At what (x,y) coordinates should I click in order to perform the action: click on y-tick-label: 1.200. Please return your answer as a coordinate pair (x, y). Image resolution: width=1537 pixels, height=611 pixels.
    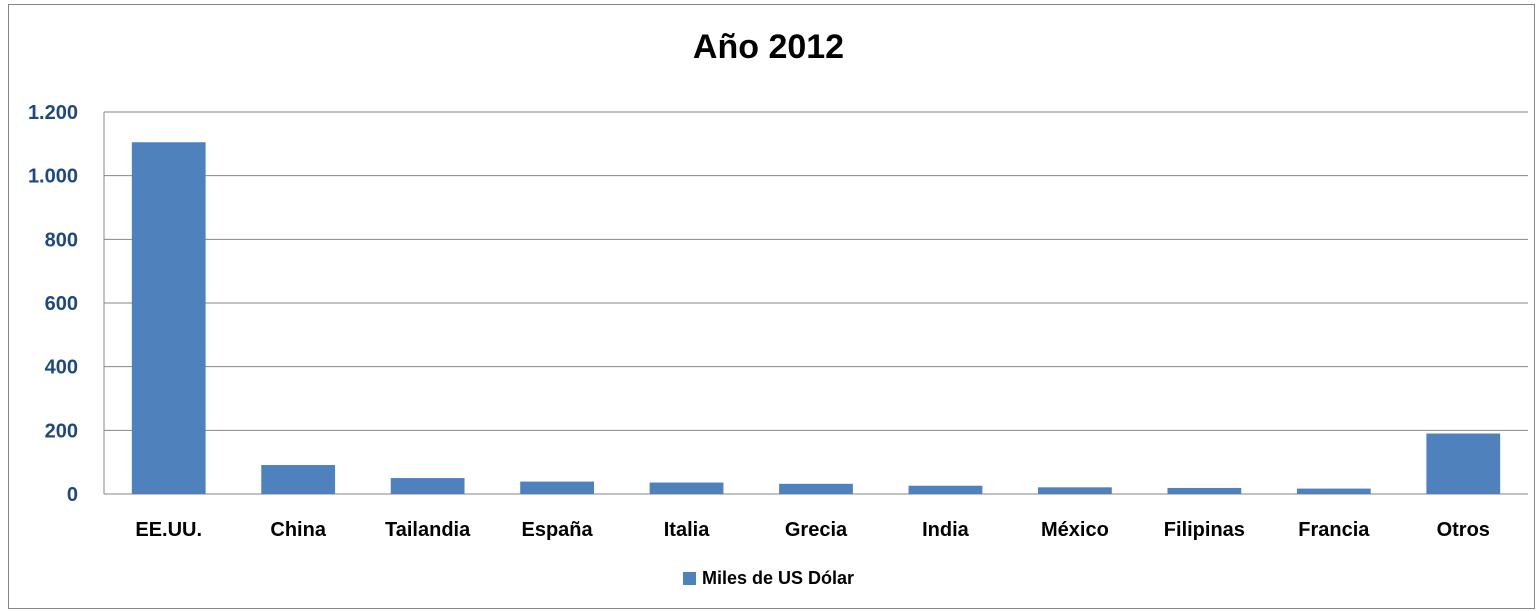
    Looking at the image, I should click on (53, 113).